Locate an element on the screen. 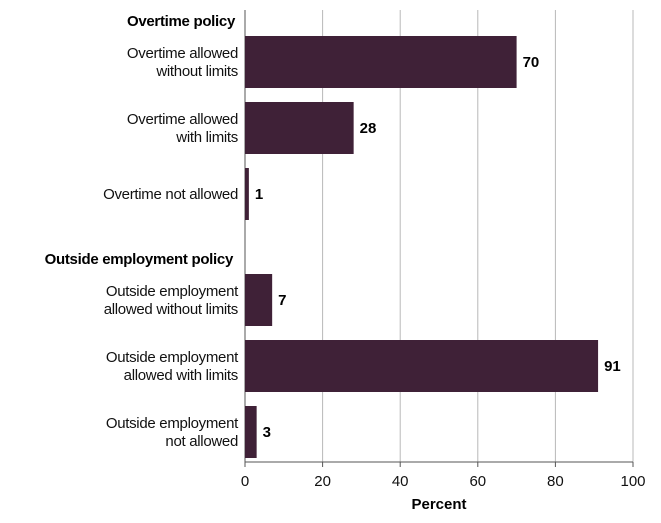  x-tick-label: 80 is located at coordinates (555, 481).